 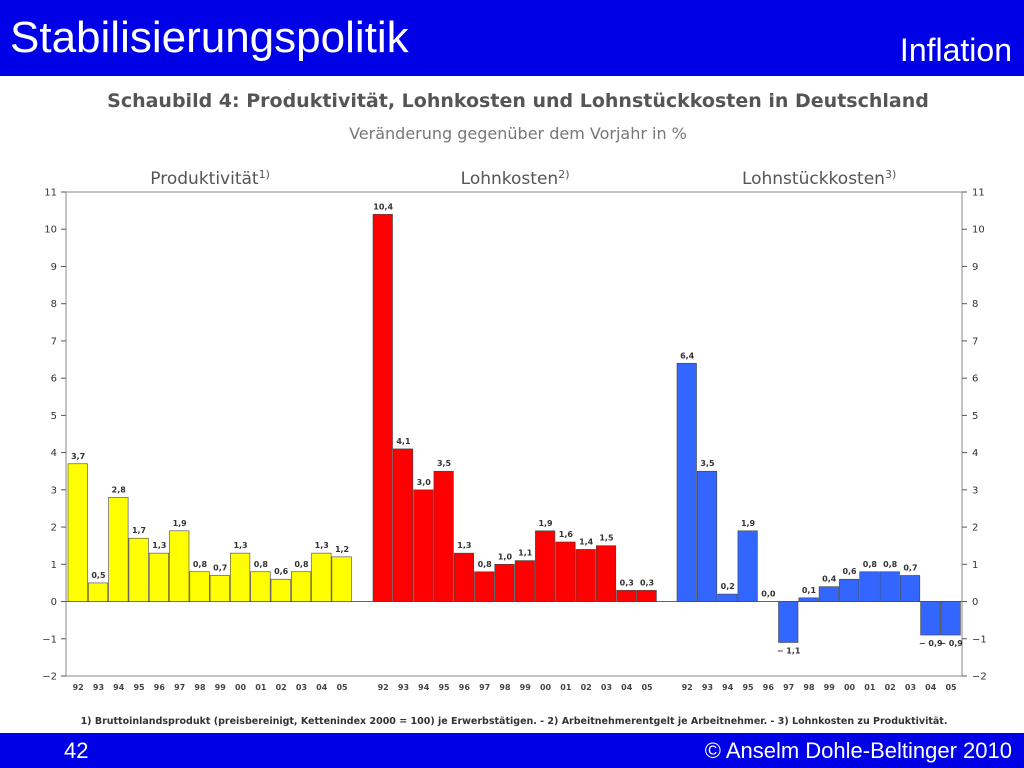 What do you see at coordinates (54, 602) in the screenshot?
I see `y-tick-label-left: 0` at bounding box center [54, 602].